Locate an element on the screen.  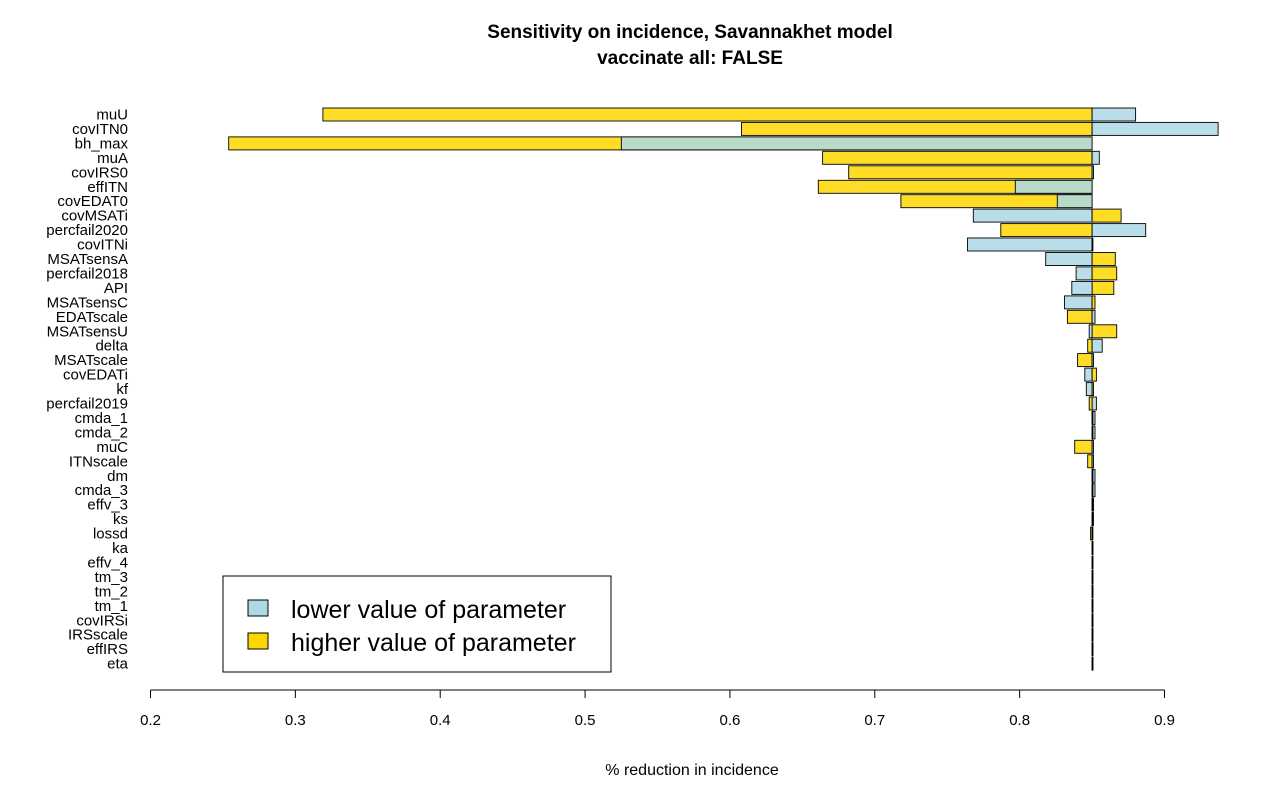
bar-lower-bh_max is located at coordinates (856, 143).